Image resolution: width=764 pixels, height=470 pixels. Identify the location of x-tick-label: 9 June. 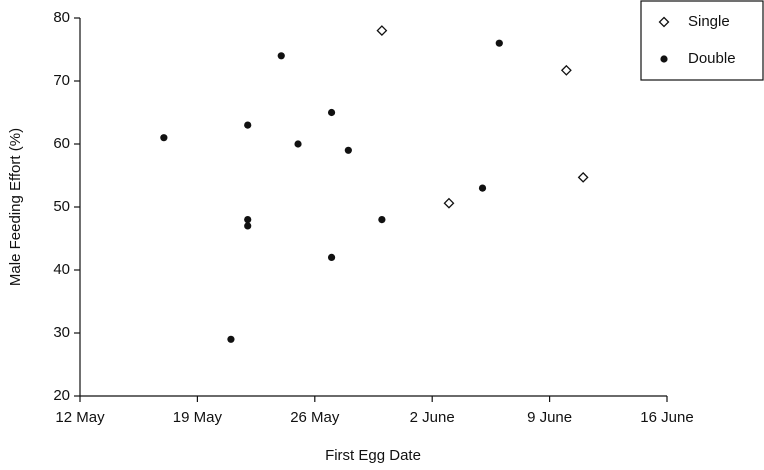
(549, 417).